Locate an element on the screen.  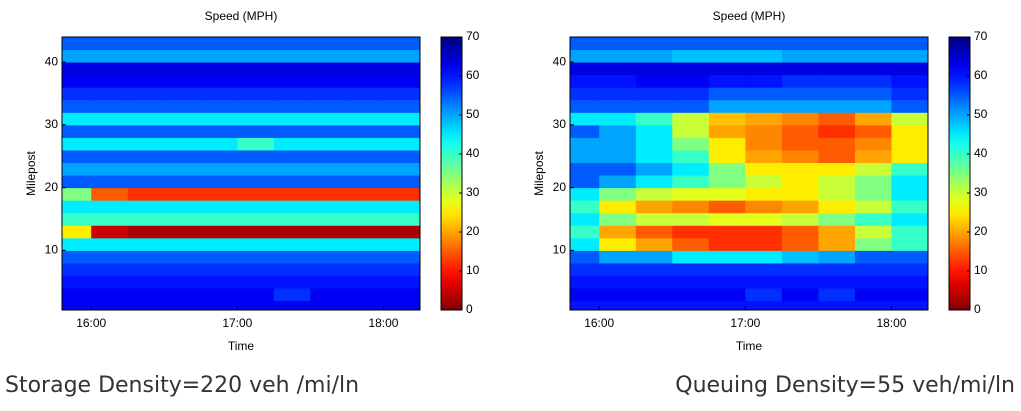
caption: Storage Density=220 veh /mi/ln is located at coordinates (182, 385).